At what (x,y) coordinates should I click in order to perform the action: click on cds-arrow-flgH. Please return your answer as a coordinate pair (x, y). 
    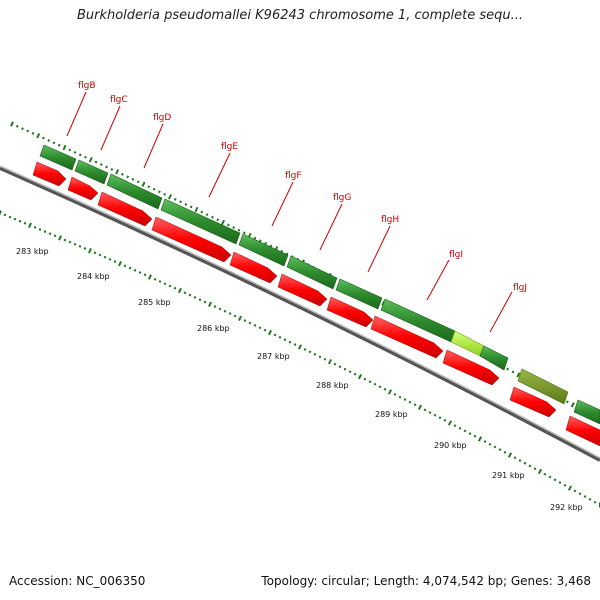
    Looking at the image, I should click on (350, 312).